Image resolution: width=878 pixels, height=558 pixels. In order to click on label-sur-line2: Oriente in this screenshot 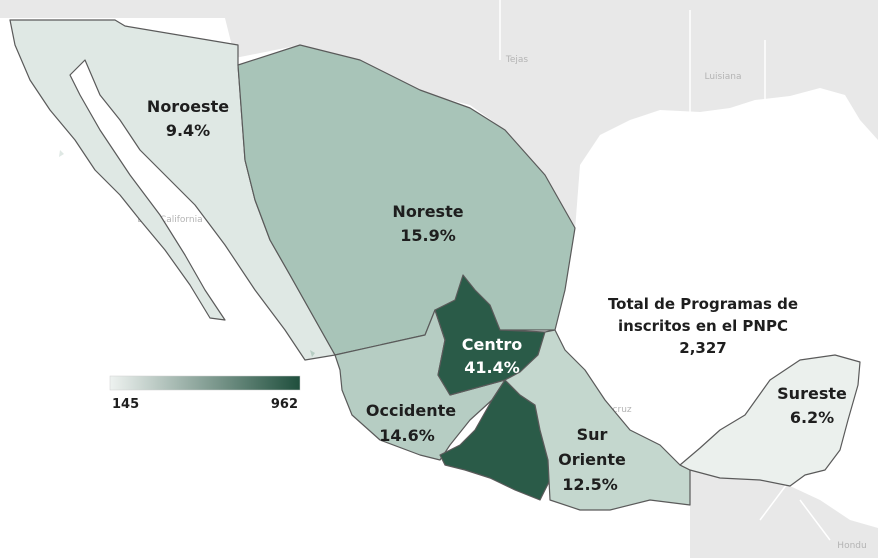, I will do `click(592, 459)`.